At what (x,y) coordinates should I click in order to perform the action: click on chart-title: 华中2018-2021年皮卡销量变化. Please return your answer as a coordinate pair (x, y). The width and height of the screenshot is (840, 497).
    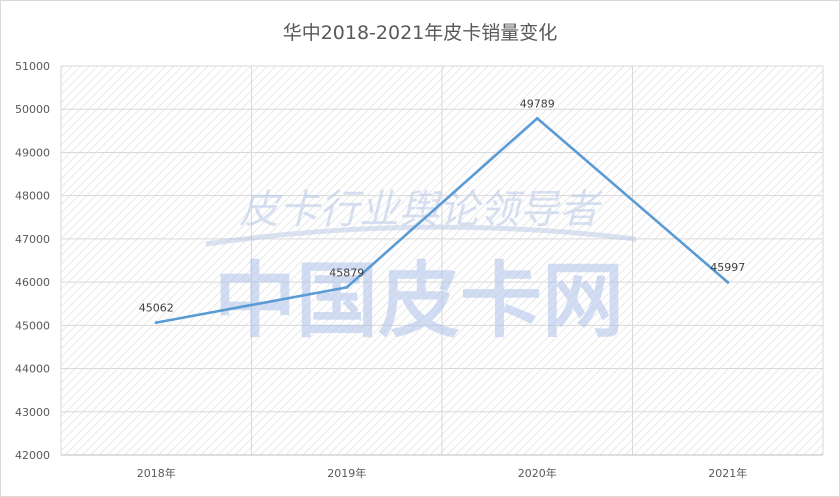
    Looking at the image, I should click on (420, 33).